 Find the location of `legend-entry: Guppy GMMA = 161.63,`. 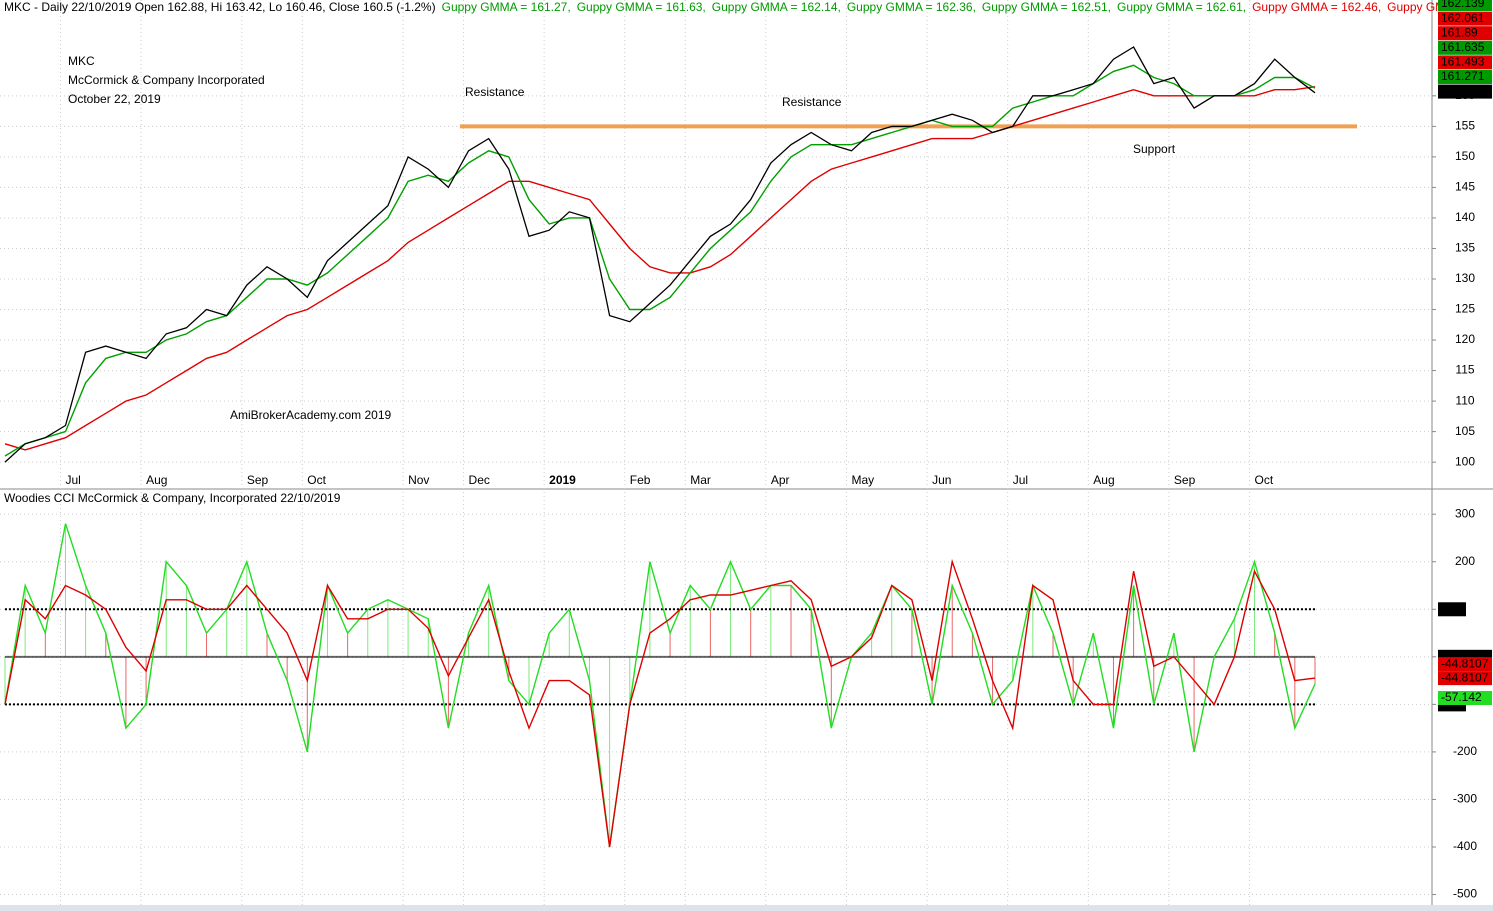

legend-entry: Guppy GMMA = 161.63, is located at coordinates (641, 7).